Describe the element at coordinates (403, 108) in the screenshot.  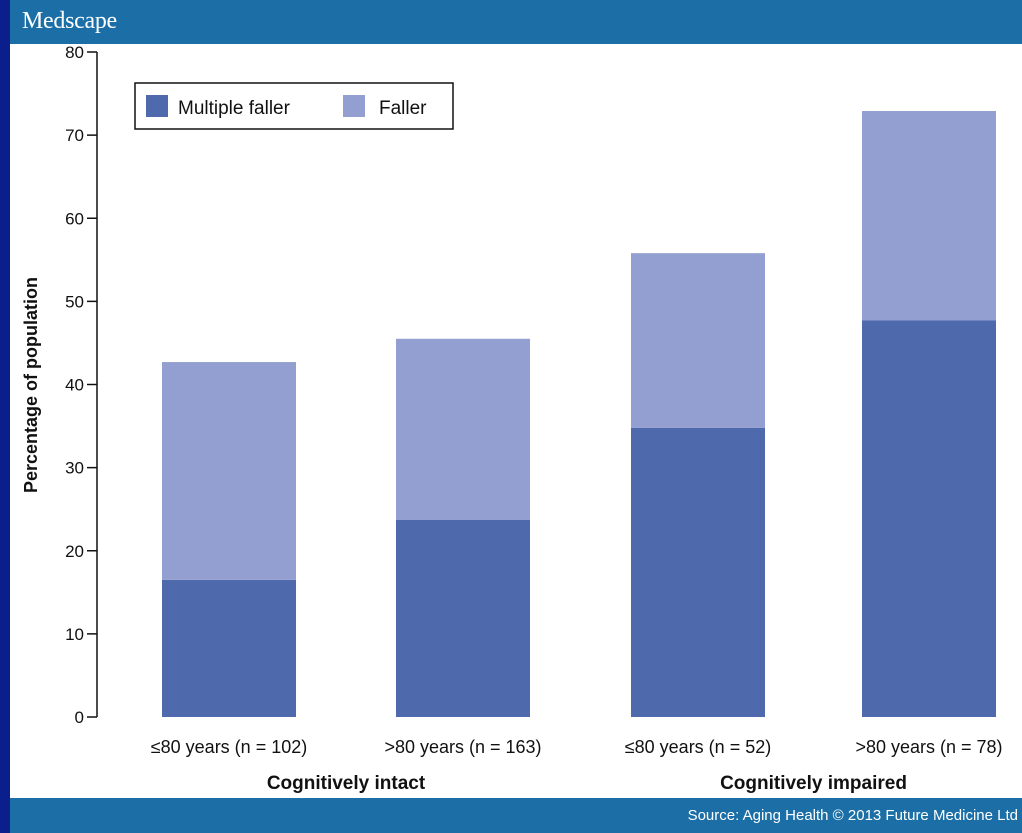
I see `legend-label-faller: Faller` at that location.